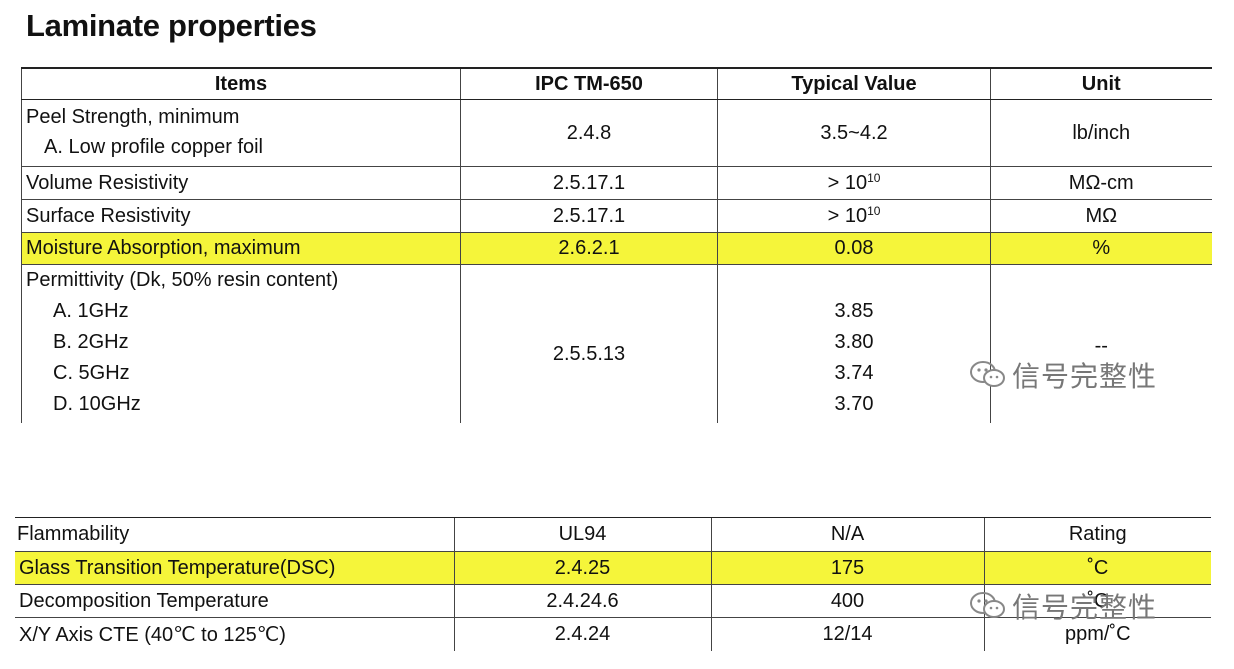  I want to click on permittivity-ipc: 2.5.5.13, so click(589, 343).